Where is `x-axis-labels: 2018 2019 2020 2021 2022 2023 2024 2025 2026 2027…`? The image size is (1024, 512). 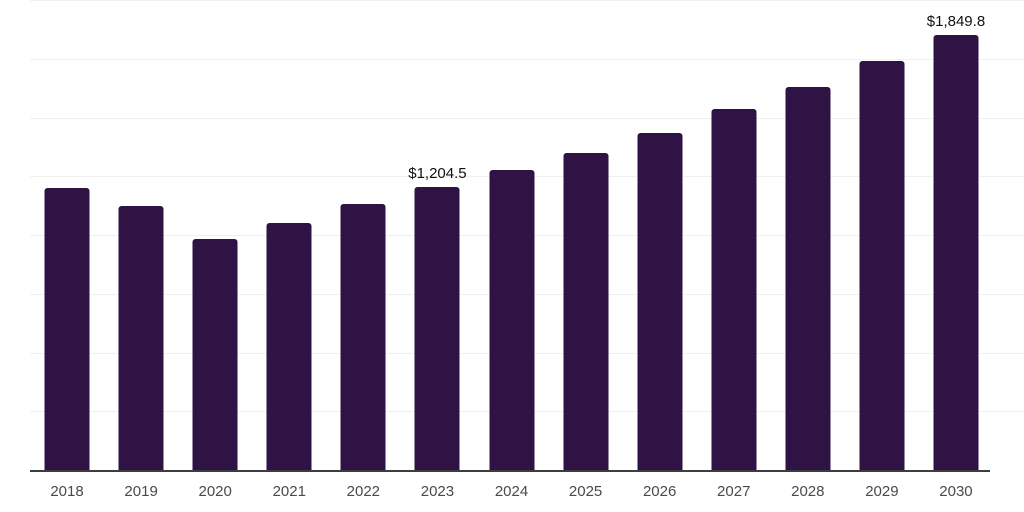 x-axis-labels: 2018 2019 2020 2021 2022 2023 2024 2025 2026 2027… is located at coordinates (511, 491).